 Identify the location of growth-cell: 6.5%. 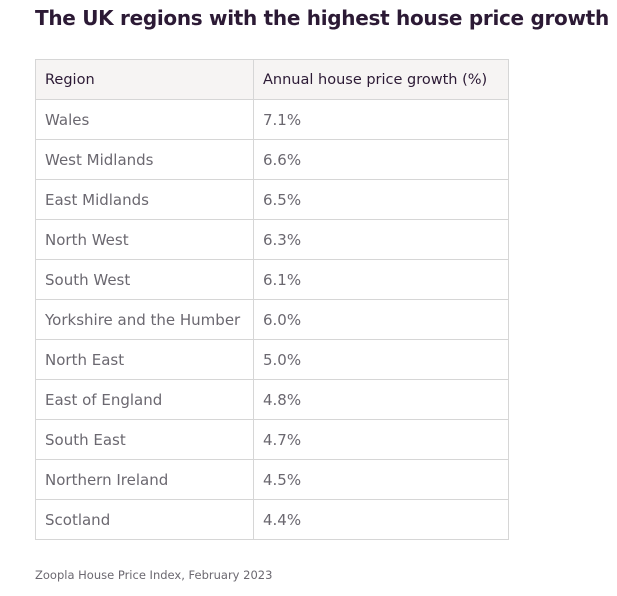
(381, 199).